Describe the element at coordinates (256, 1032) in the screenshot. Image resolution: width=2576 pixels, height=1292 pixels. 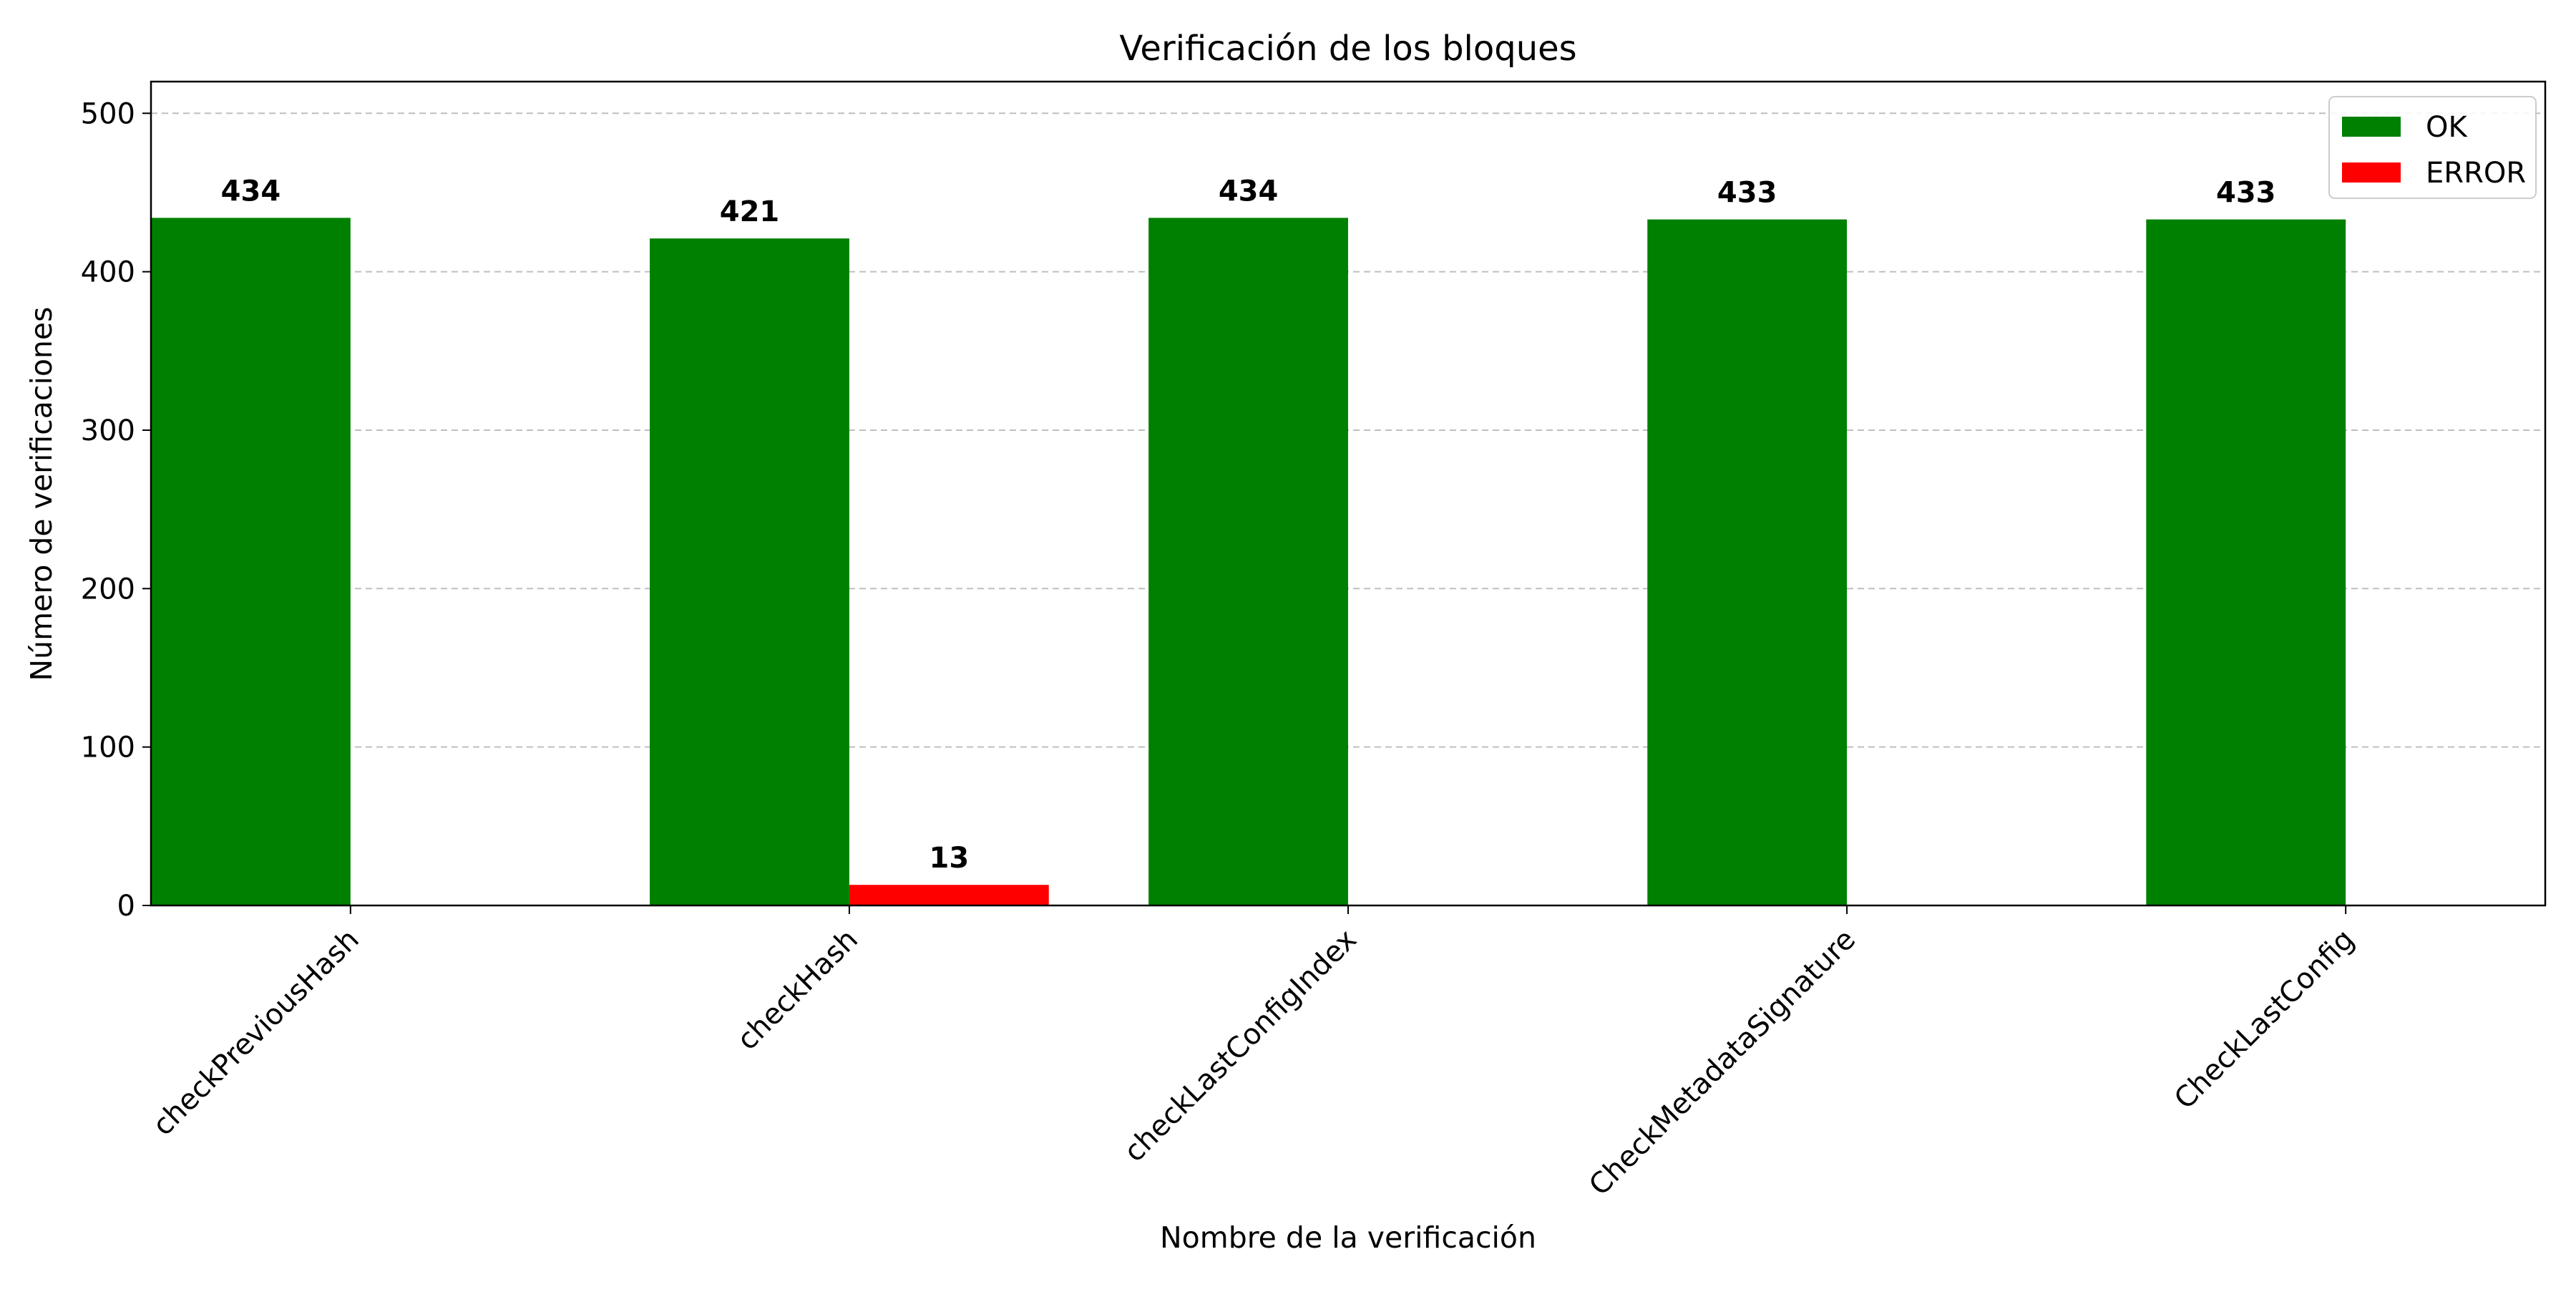
I see `x-tick-label: checkPreviousHash` at that location.